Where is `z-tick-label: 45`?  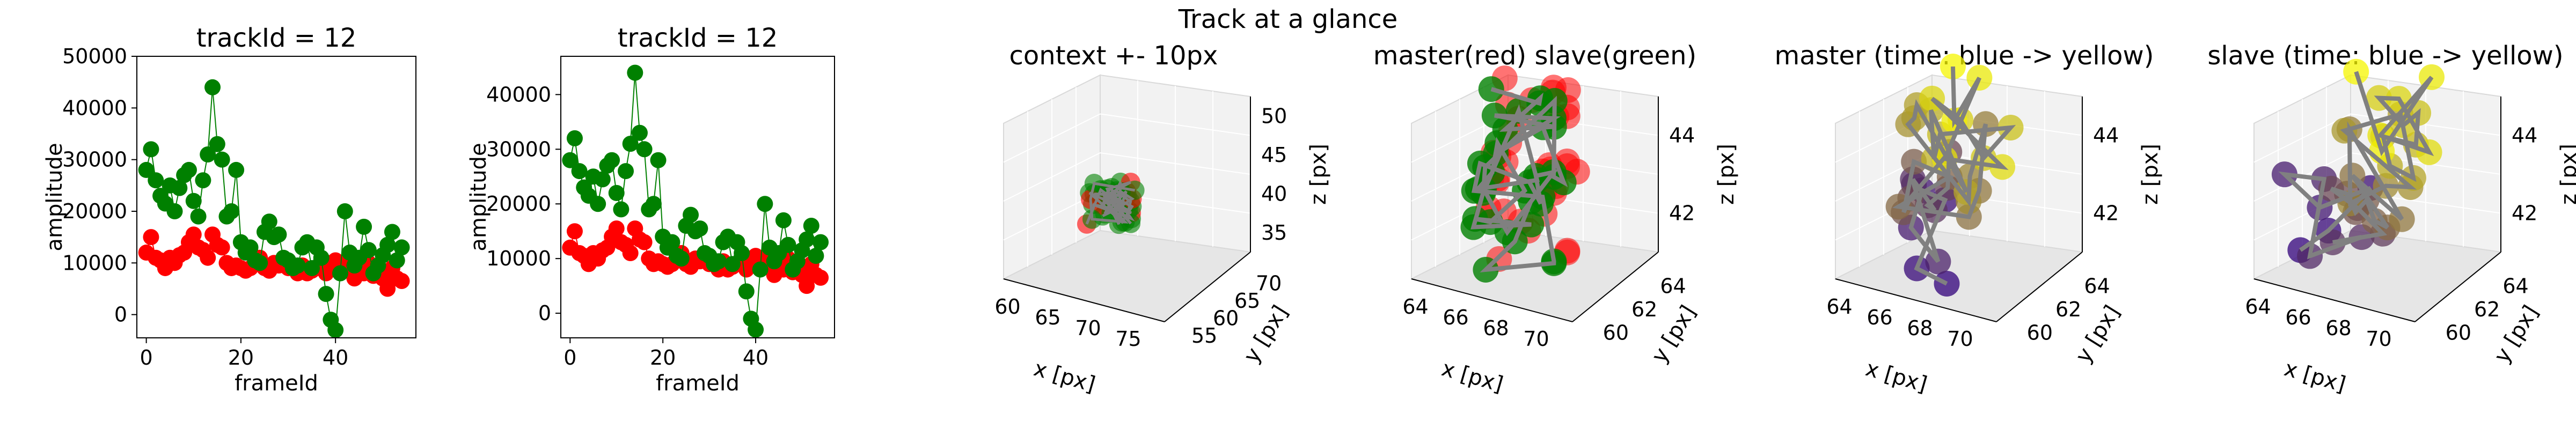 z-tick-label: 45 is located at coordinates (1274, 155).